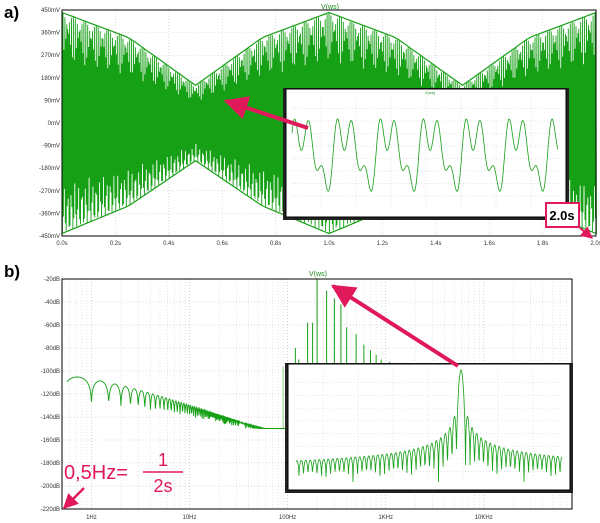 This screenshot has height=523, width=600. Describe the element at coordinates (318, 274) in the screenshot. I see `panel-b-title: V(ws)` at that location.